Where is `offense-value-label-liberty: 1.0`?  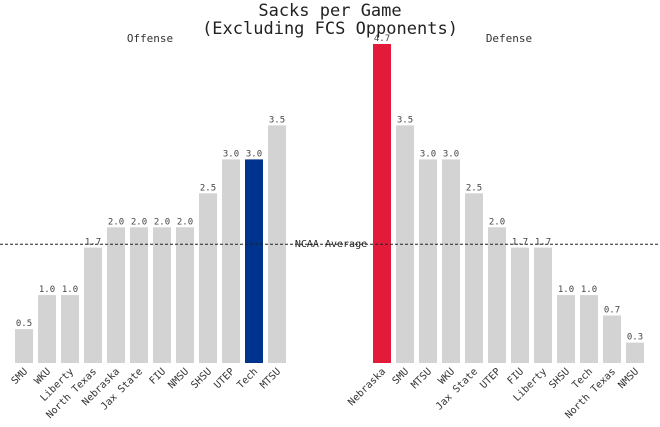 offense-value-label-liberty: 1.0 is located at coordinates (70, 290).